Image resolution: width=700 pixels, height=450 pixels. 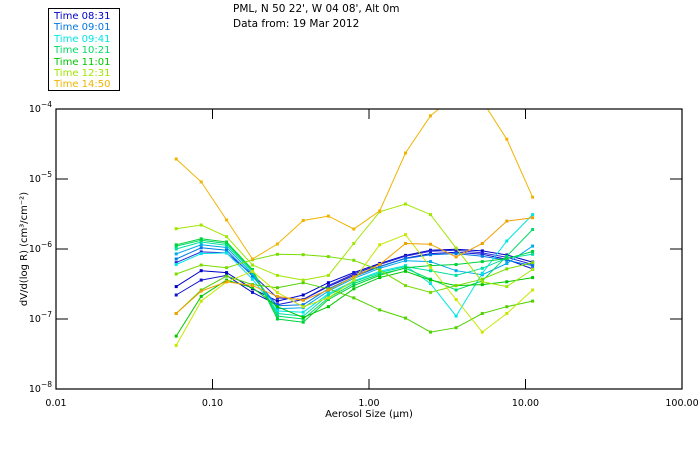 I want to click on legend-entry: Time 14:50, so click(x=82, y=85).